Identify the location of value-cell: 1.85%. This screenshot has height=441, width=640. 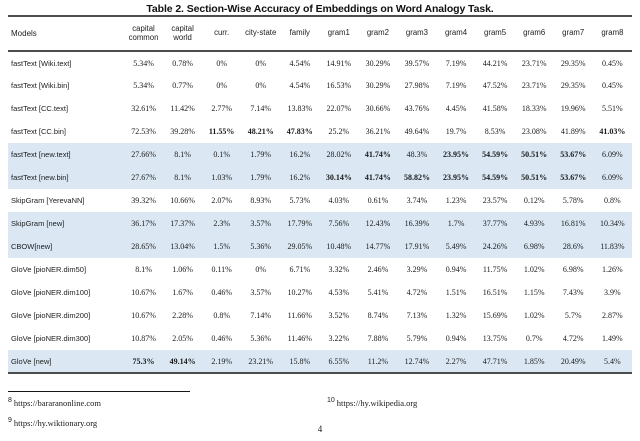
(534, 361).